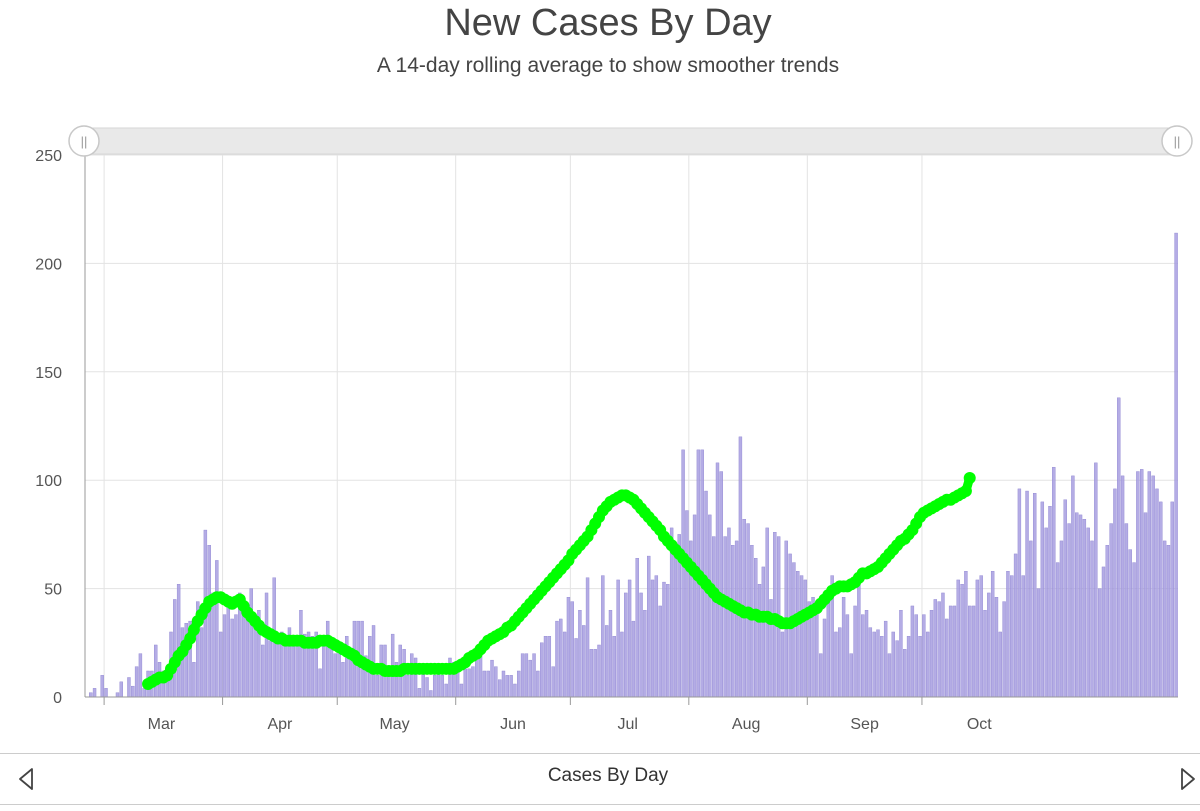 This screenshot has width=1200, height=811. Describe the element at coordinates (394, 724) in the screenshot. I see `x-tick-label: May` at that location.